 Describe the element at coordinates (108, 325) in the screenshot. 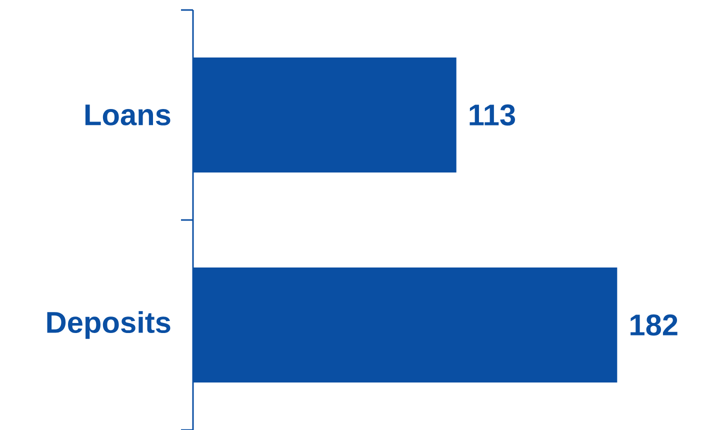

I see `y-tick-label: Deposits` at that location.